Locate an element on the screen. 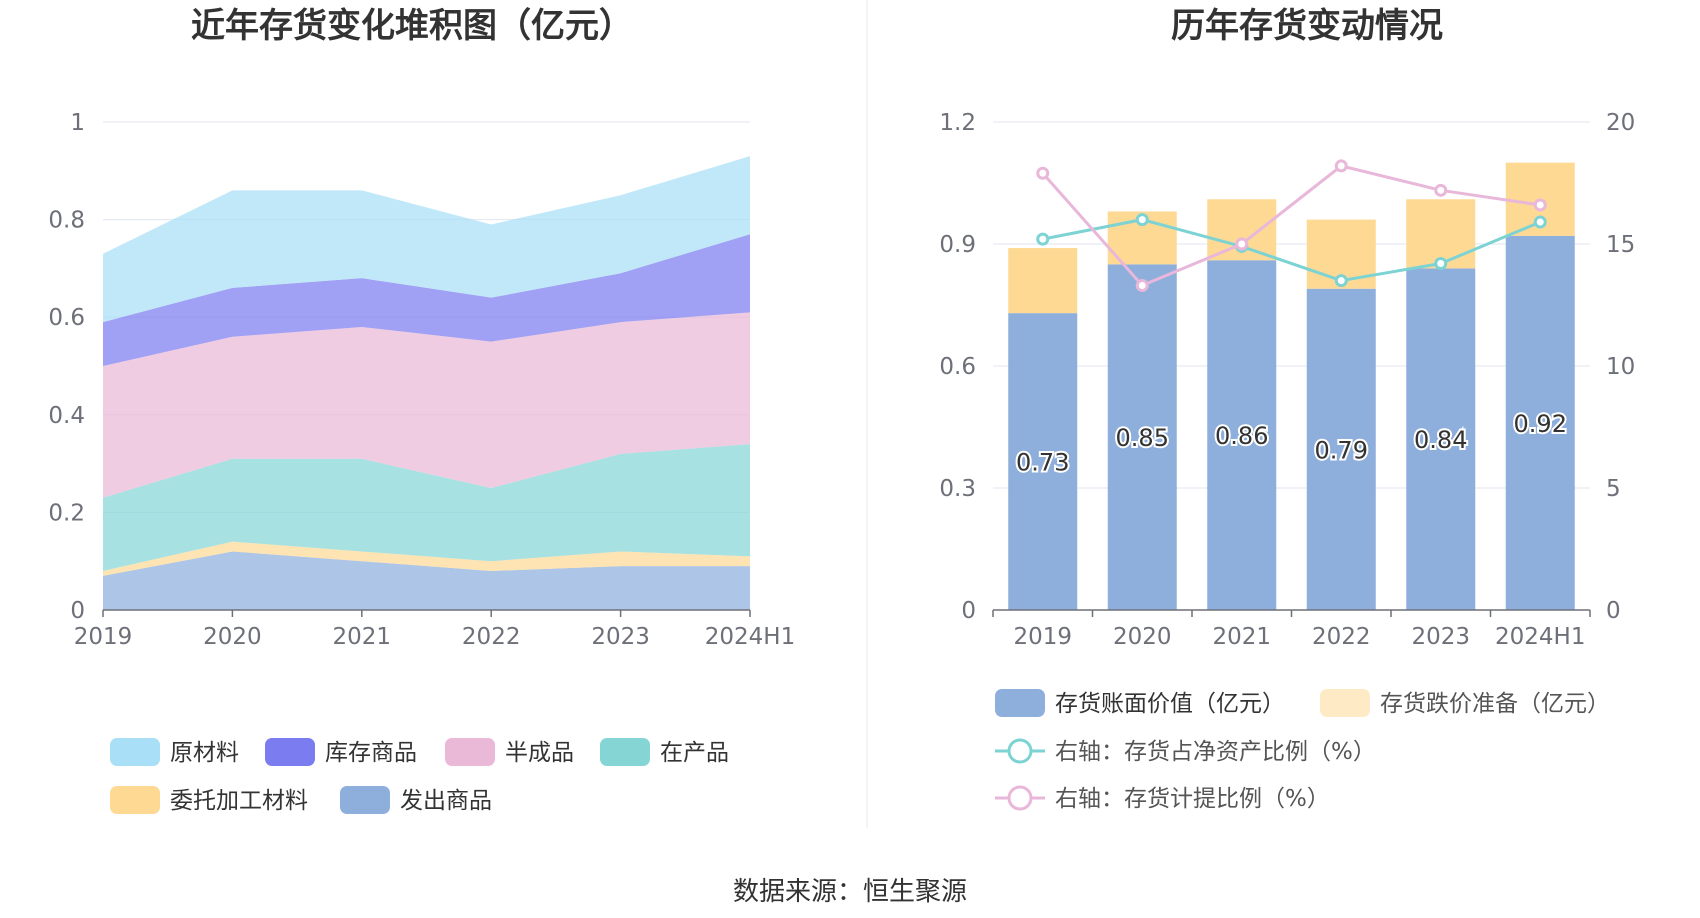 The height and width of the screenshot is (918, 1700). bar-value-label: 0.92 is located at coordinates (1540, 424).